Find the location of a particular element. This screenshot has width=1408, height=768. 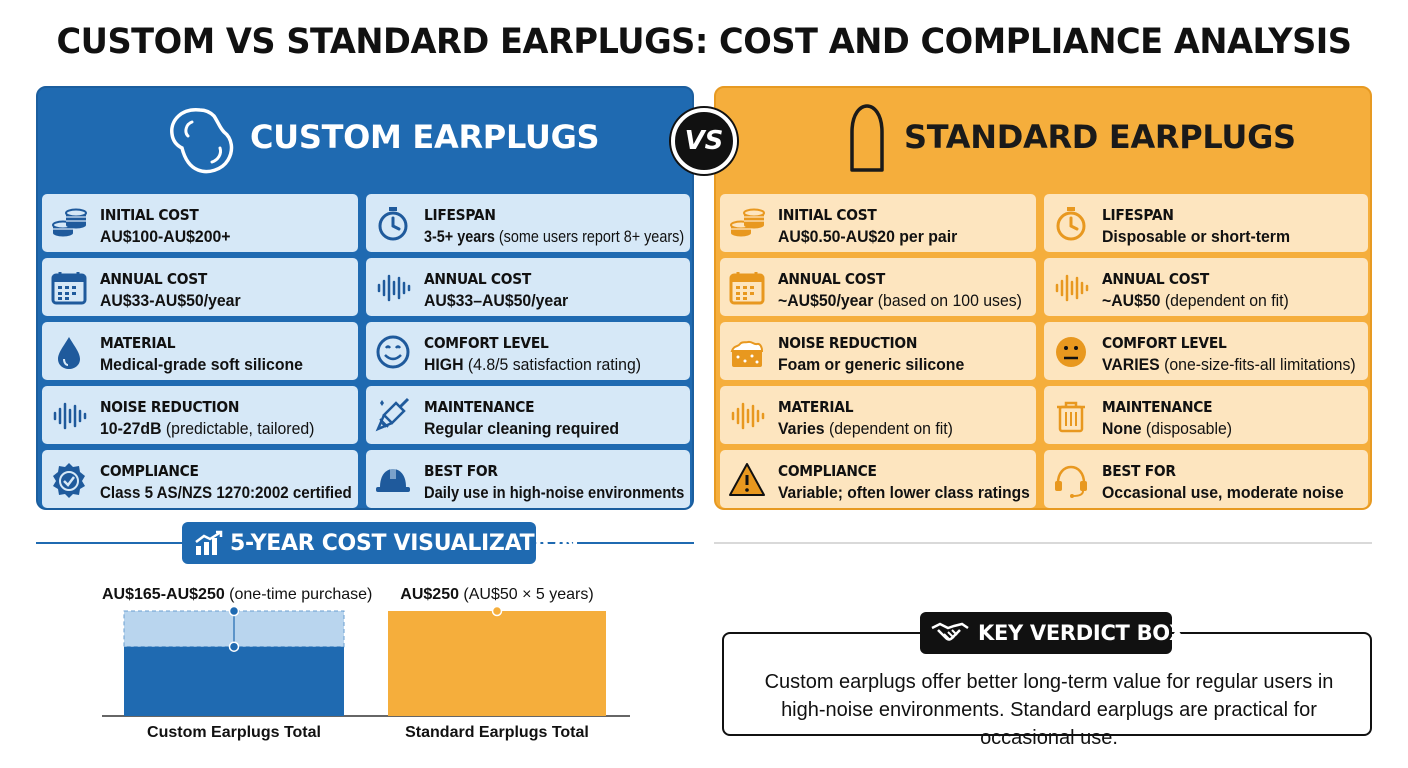

card-value: Foam or generic silicone is located at coordinates (871, 365).